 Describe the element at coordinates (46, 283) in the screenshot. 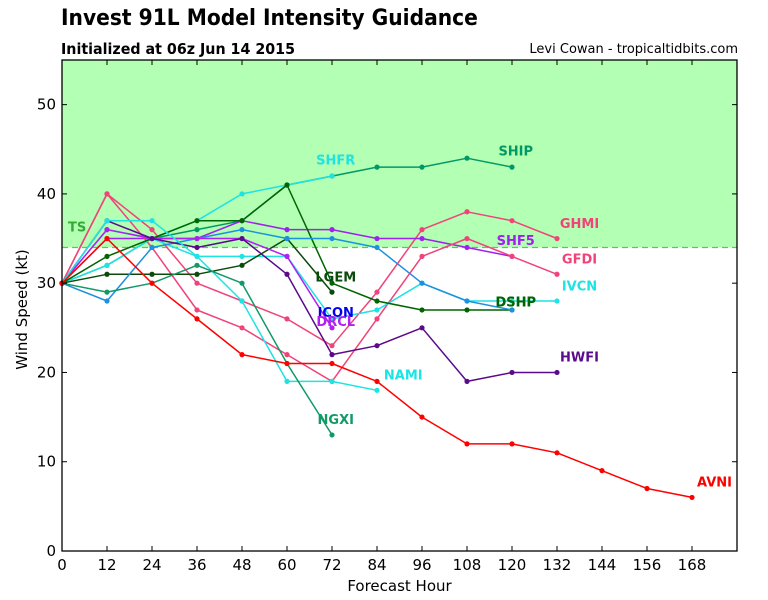

I see `y-tick-label: 30` at that location.